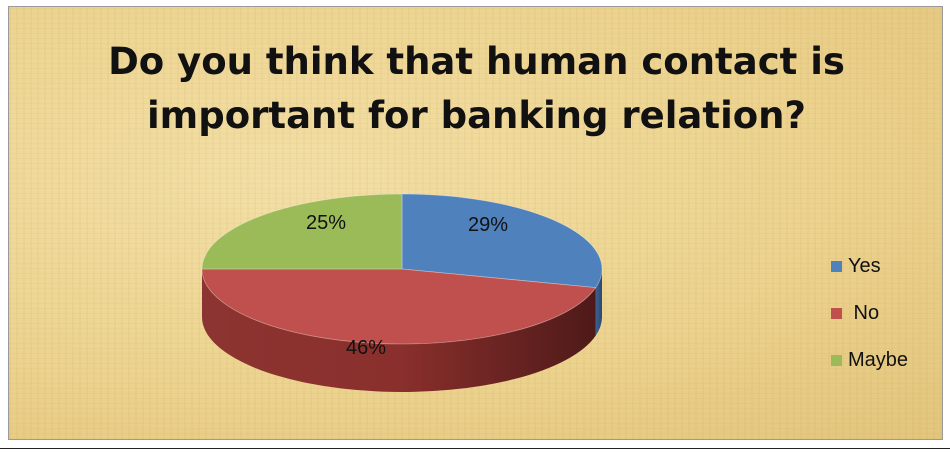 The height and width of the screenshot is (452, 950). What do you see at coordinates (864, 313) in the screenshot?
I see `legend-label-no: No` at bounding box center [864, 313].